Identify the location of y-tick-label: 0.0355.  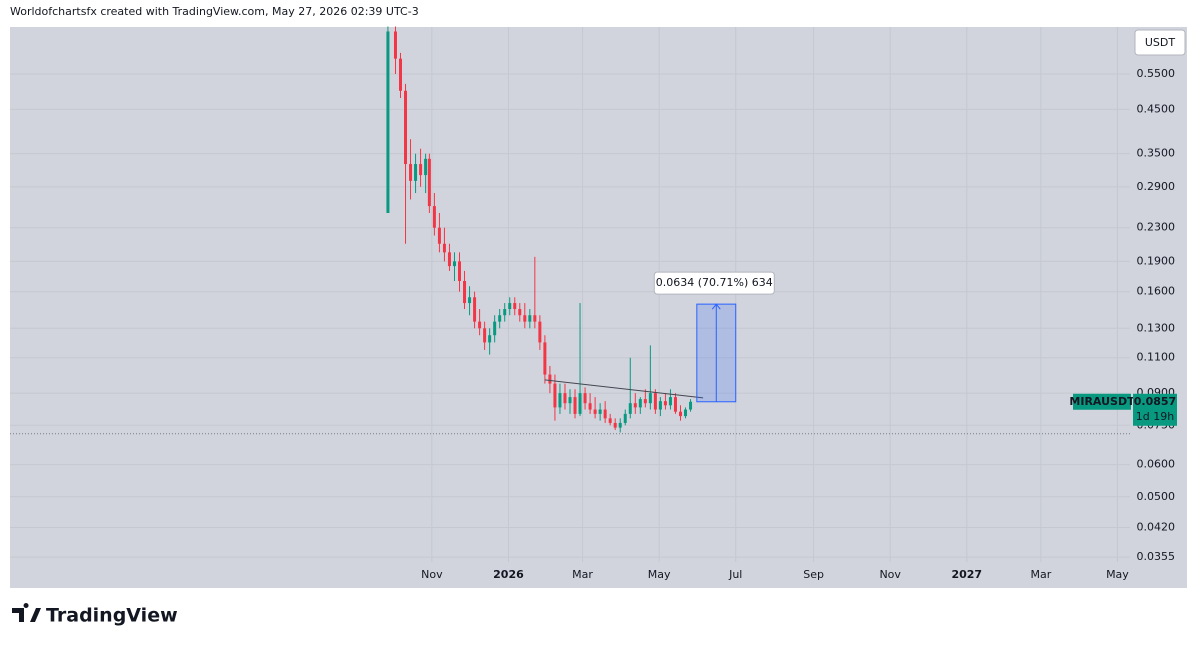
(1156, 556).